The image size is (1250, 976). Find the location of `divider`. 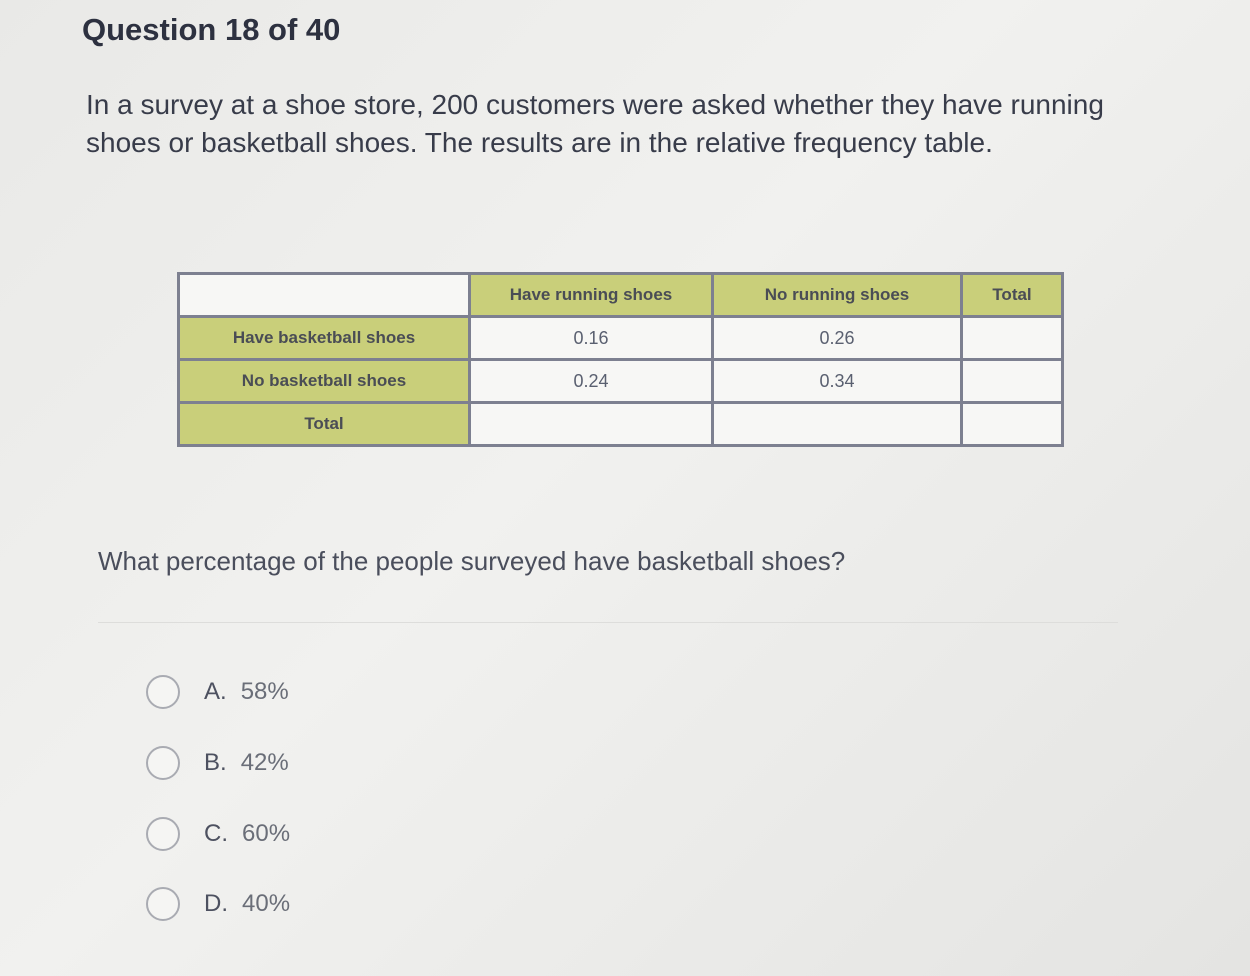

divider is located at coordinates (608, 622).